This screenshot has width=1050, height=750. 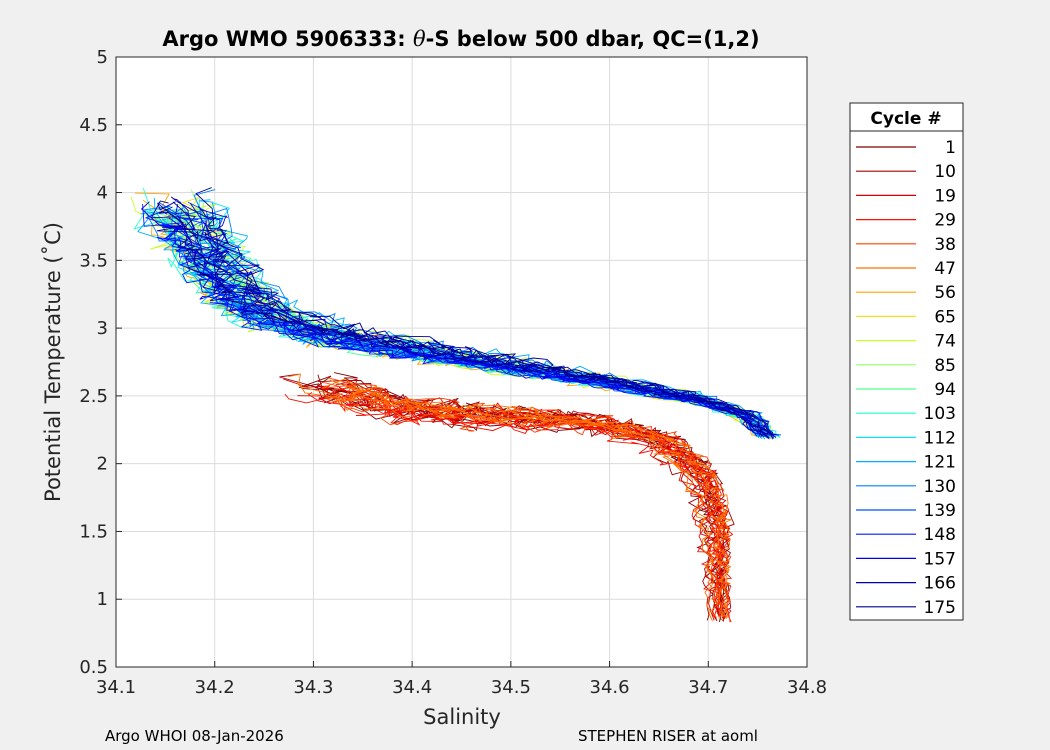 I want to click on y-tick-label: 3.5, so click(x=93, y=260).